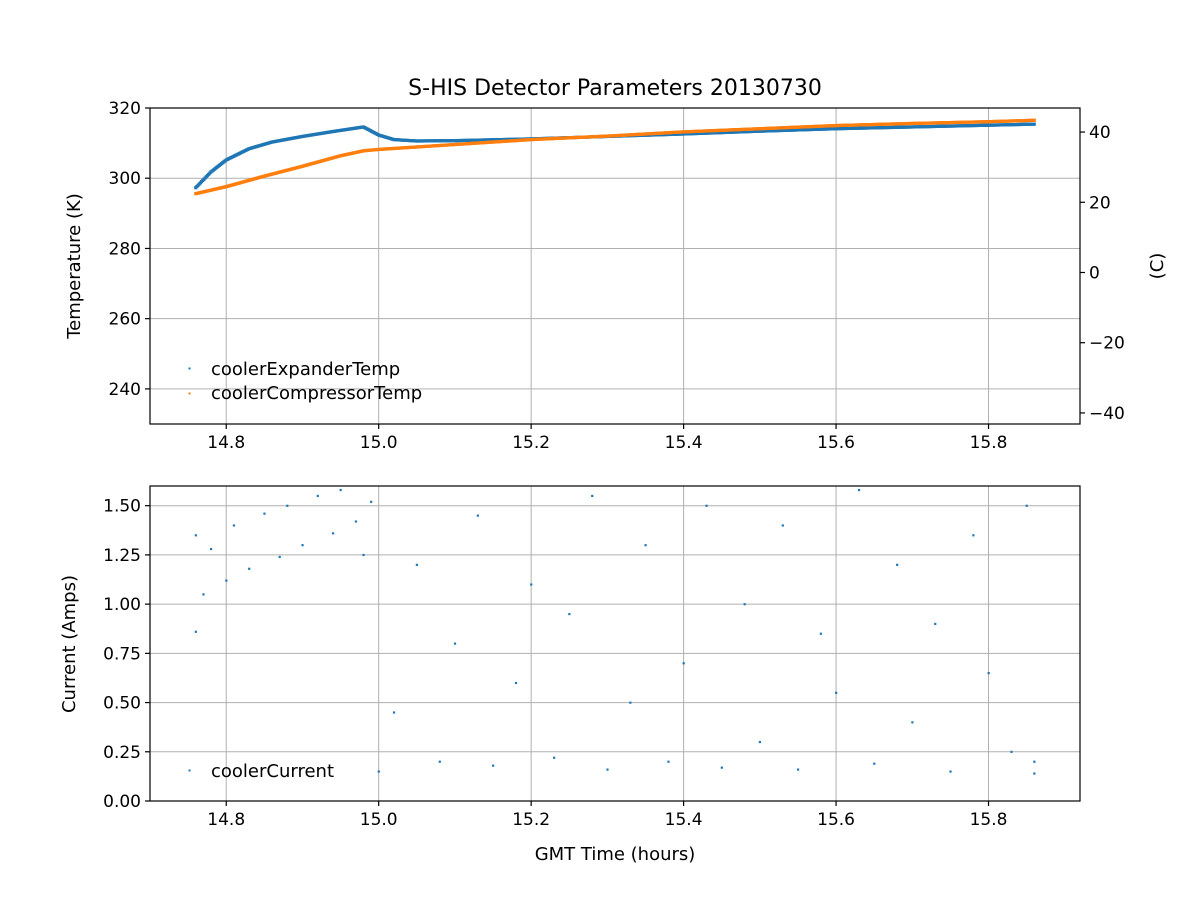 This screenshot has width=1200, height=900. What do you see at coordinates (1034, 124) in the screenshot?
I see `cooler-expander-temp-point` at bounding box center [1034, 124].